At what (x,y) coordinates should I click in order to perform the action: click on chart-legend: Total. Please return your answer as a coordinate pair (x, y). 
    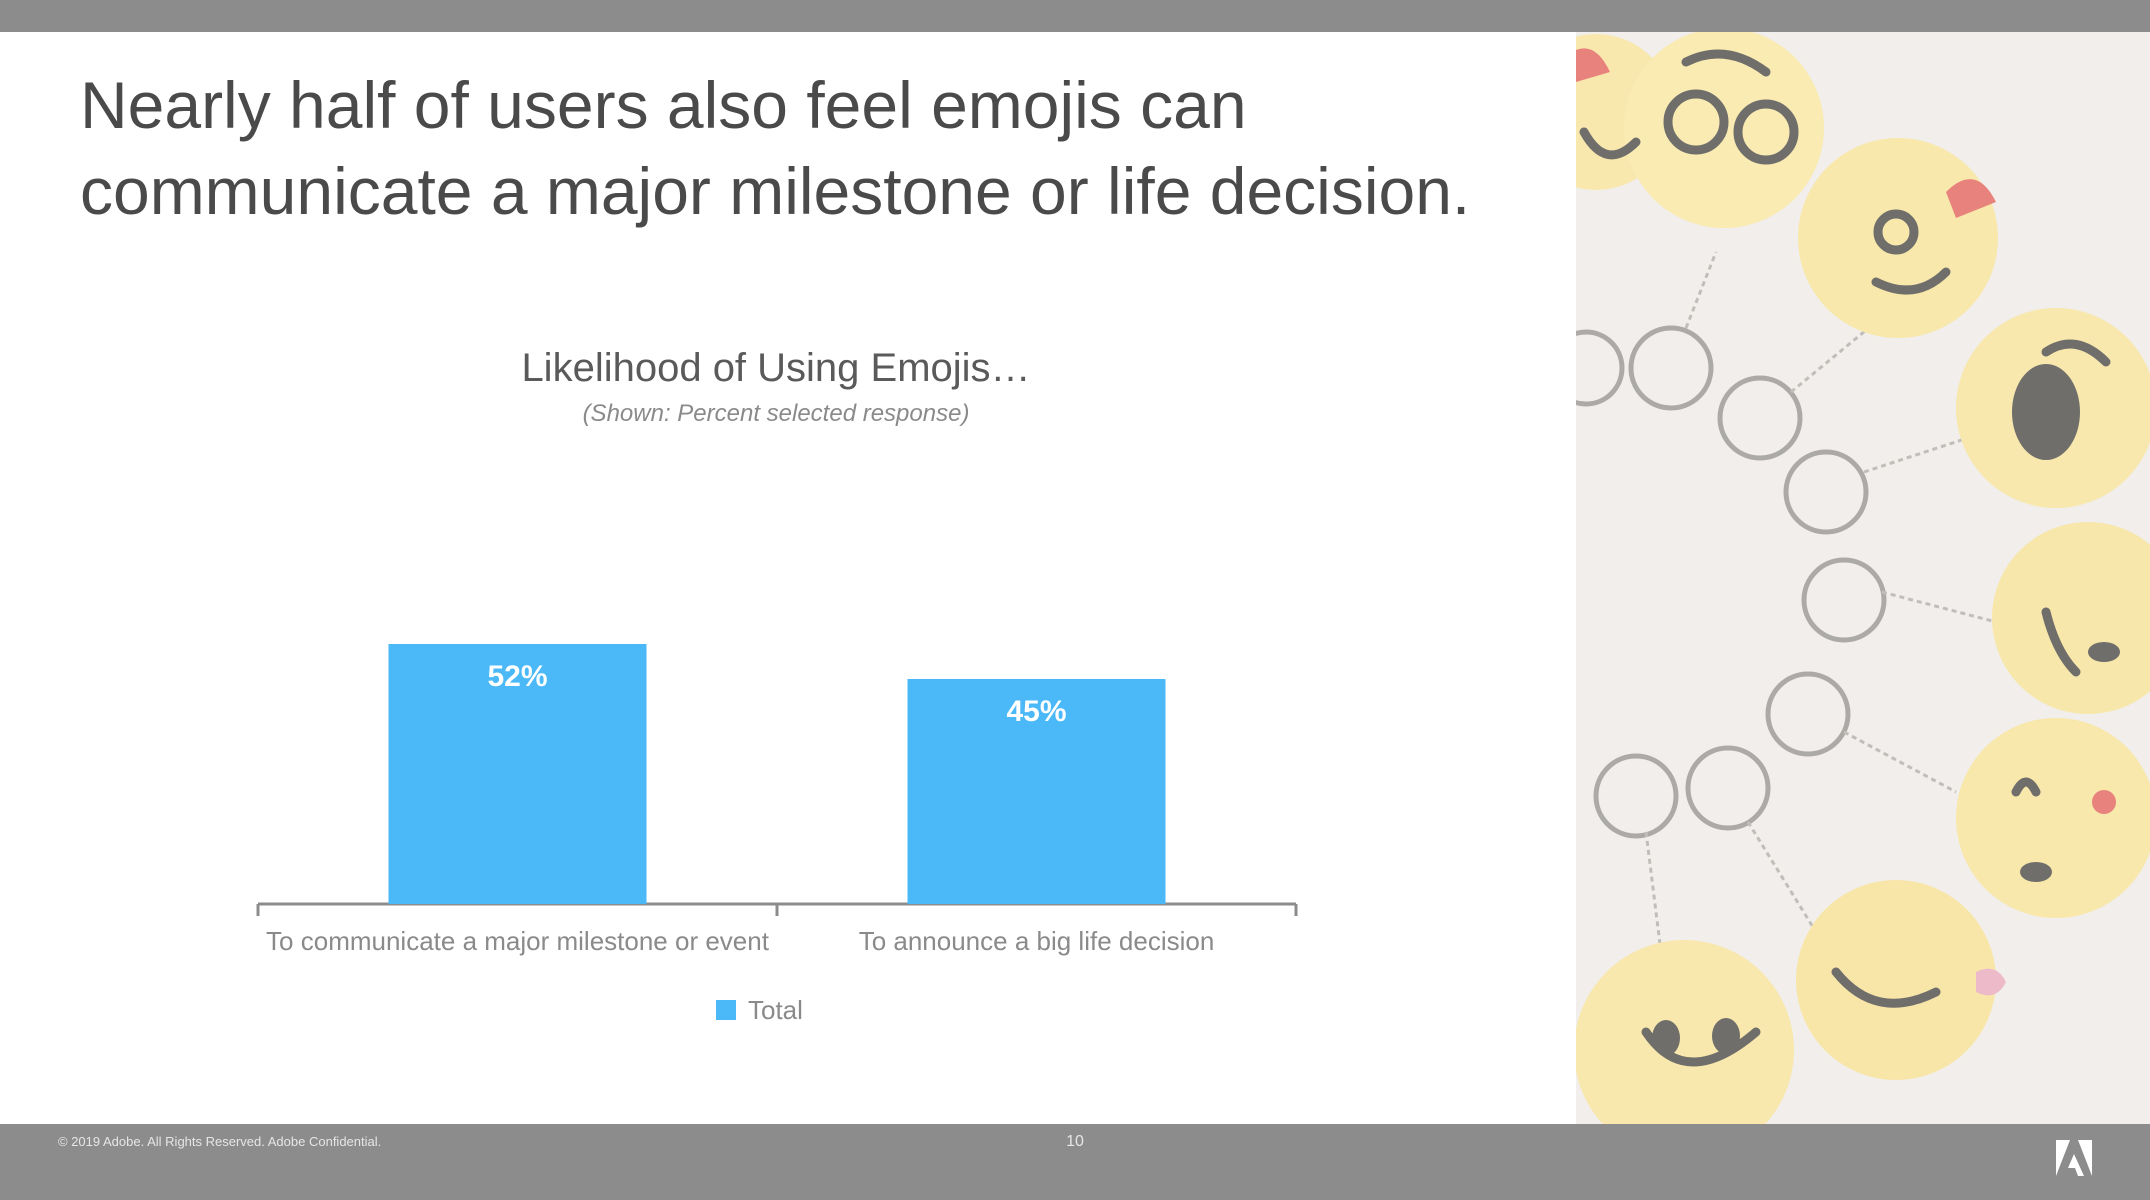
    Looking at the image, I should click on (759, 1010).